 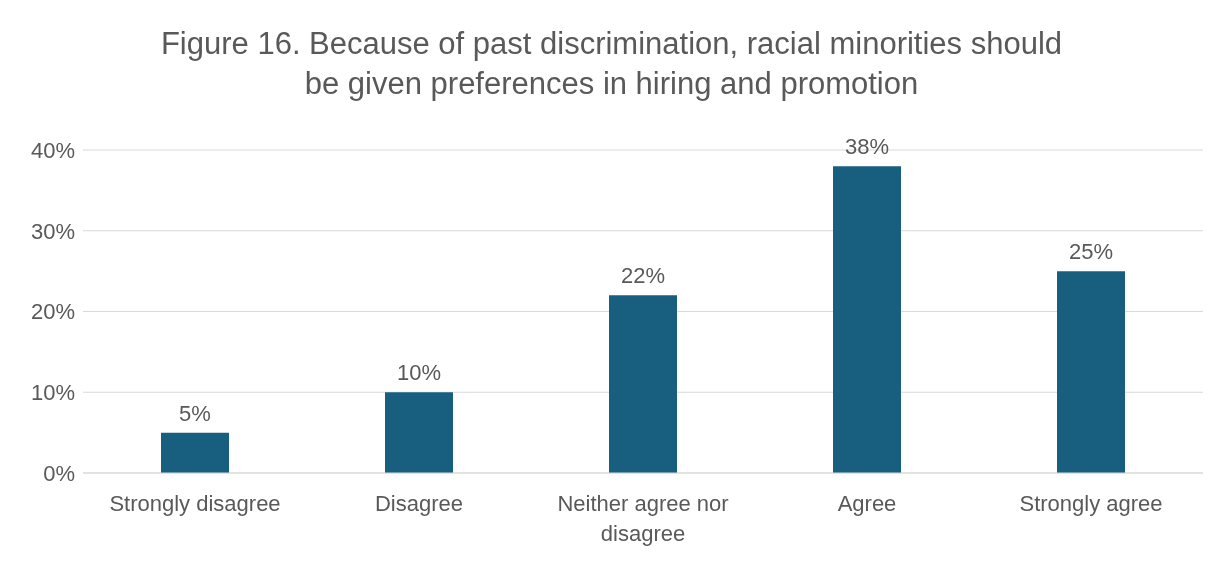 I want to click on x-tick-label: Disagree, so click(x=419, y=503).